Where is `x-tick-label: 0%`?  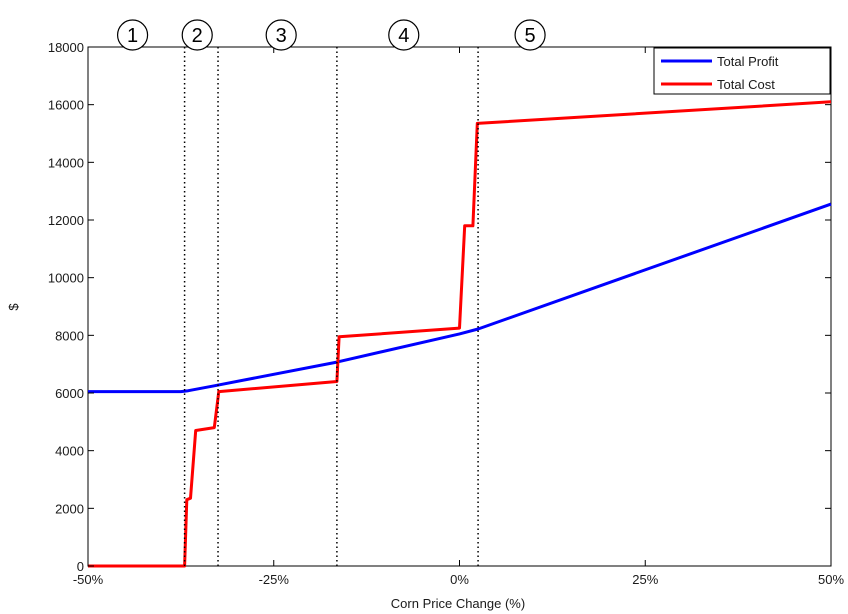
x-tick-label: 0% is located at coordinates (459, 579).